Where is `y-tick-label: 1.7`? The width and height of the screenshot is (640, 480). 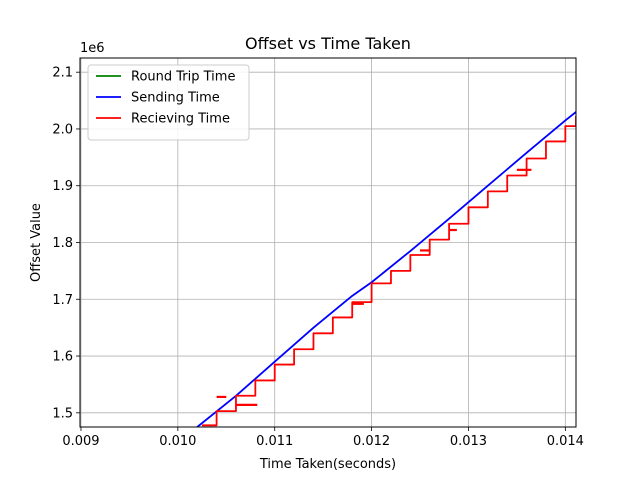 y-tick-label: 1.7 is located at coordinates (62, 300).